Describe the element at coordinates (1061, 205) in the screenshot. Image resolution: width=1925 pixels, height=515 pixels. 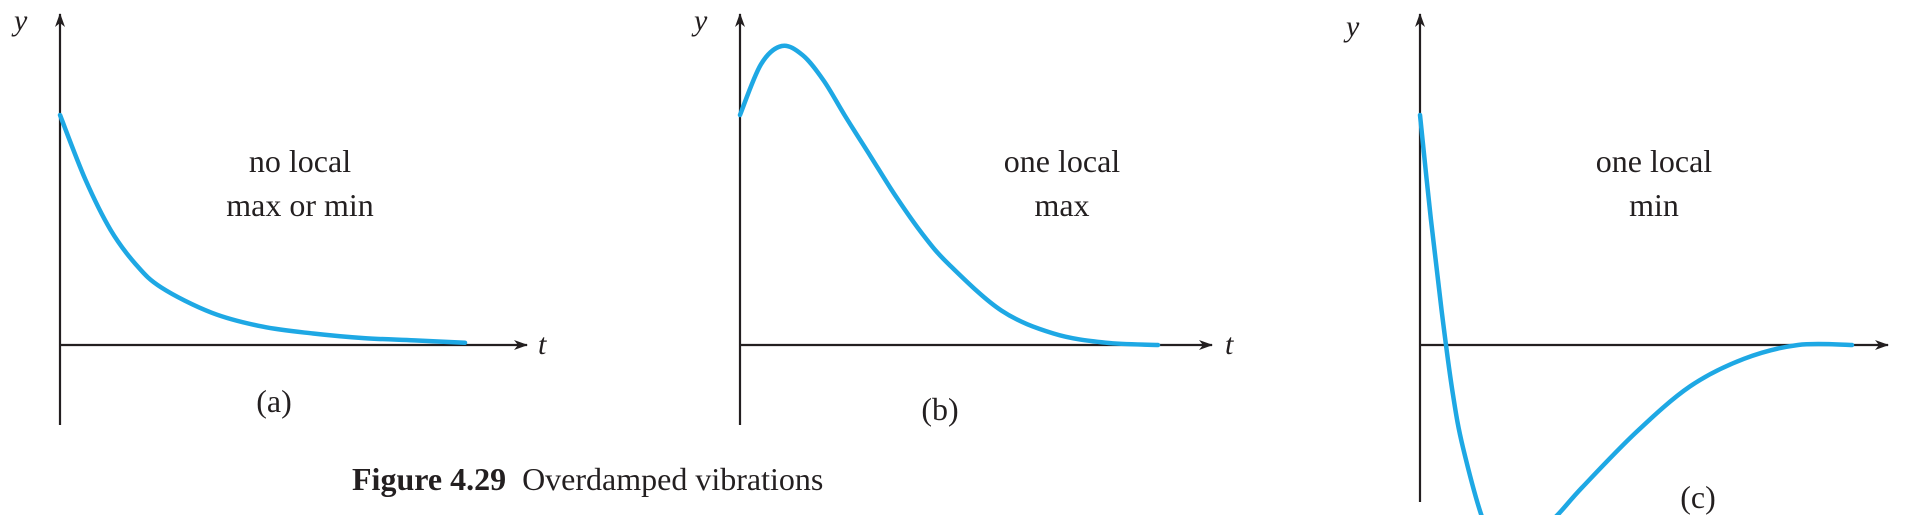
I see `panel-b-annotation-line2: max` at that location.